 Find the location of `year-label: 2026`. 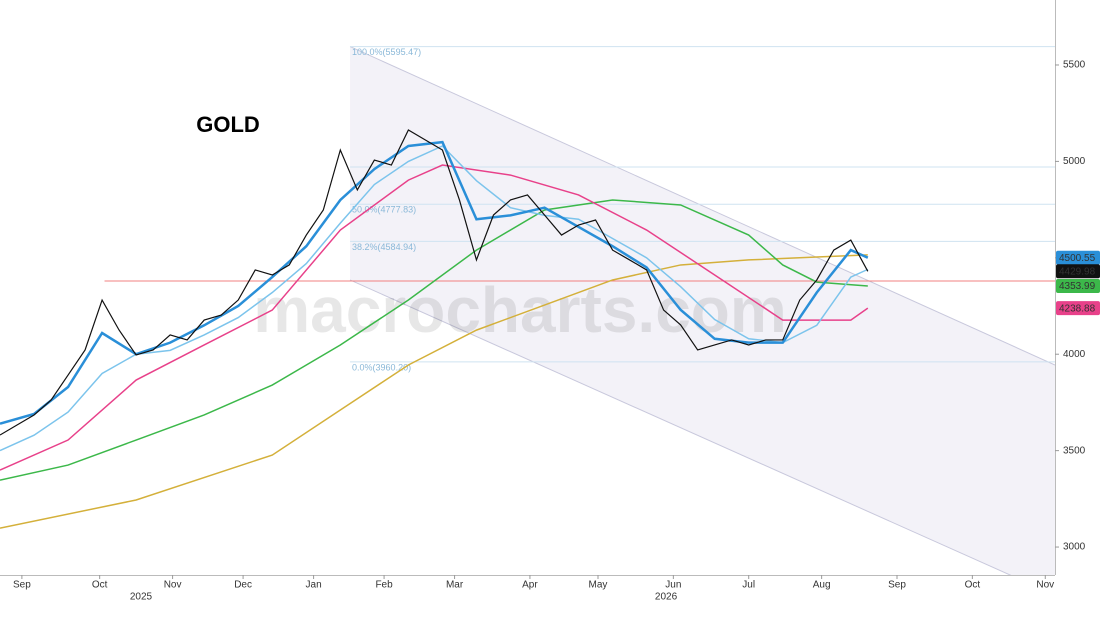

year-label: 2026 is located at coordinates (666, 597).